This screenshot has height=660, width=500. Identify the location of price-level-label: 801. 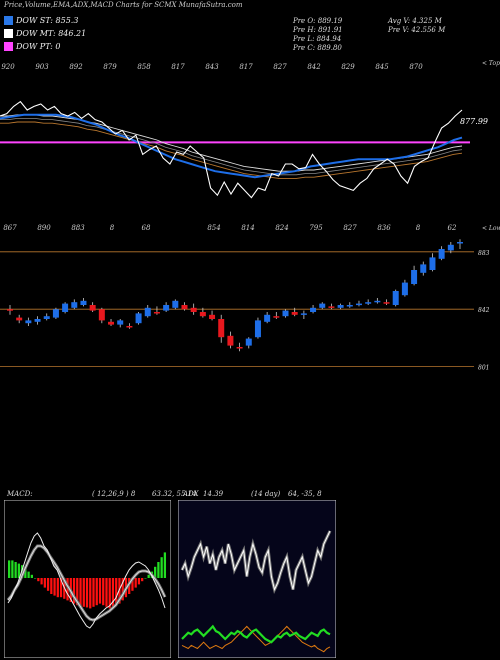
(483, 368).